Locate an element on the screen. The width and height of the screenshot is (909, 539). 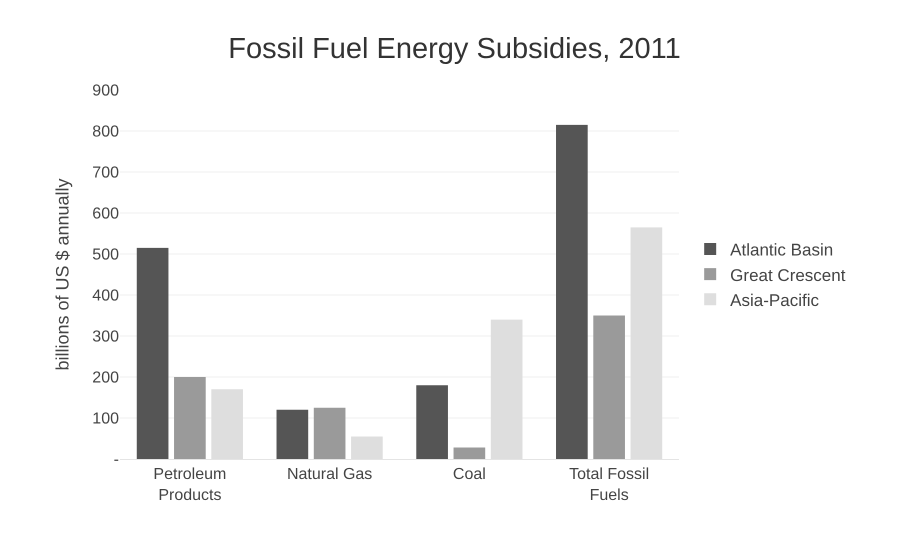
y-tick-label: 200 is located at coordinates (106, 378).